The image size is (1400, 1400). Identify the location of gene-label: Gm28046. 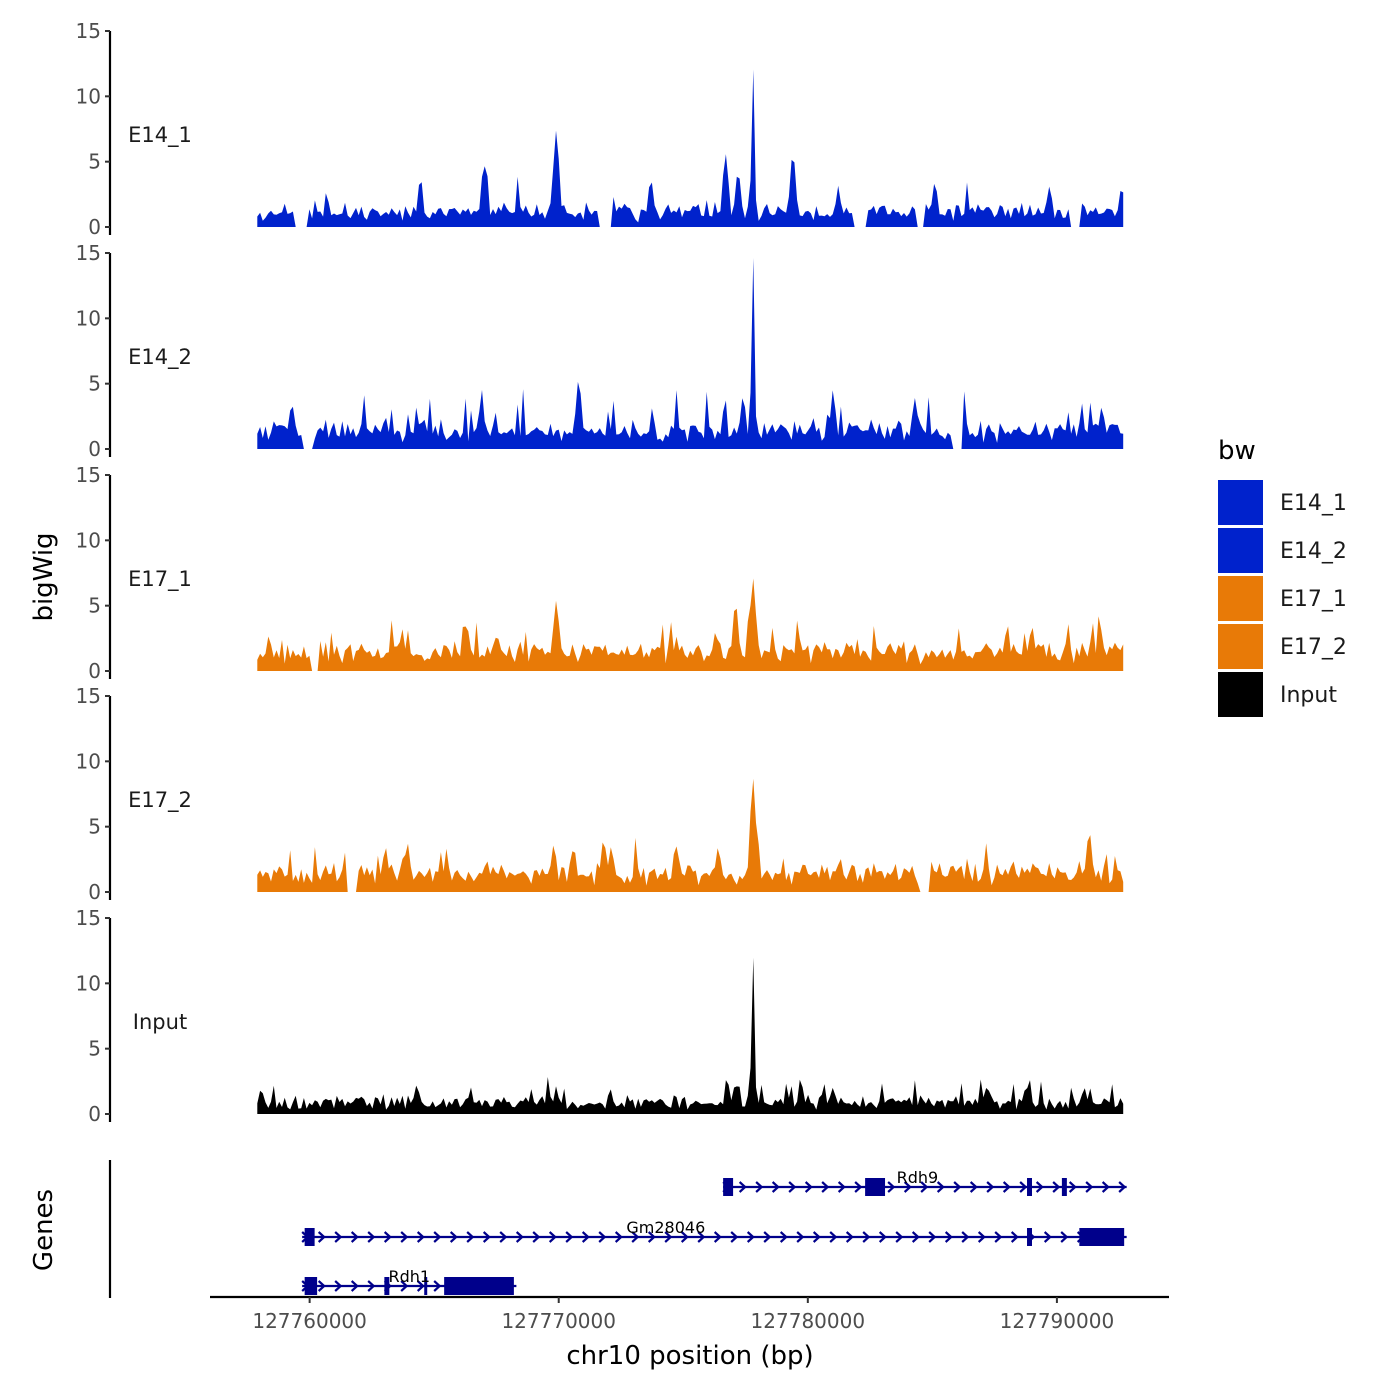
(665, 1227).